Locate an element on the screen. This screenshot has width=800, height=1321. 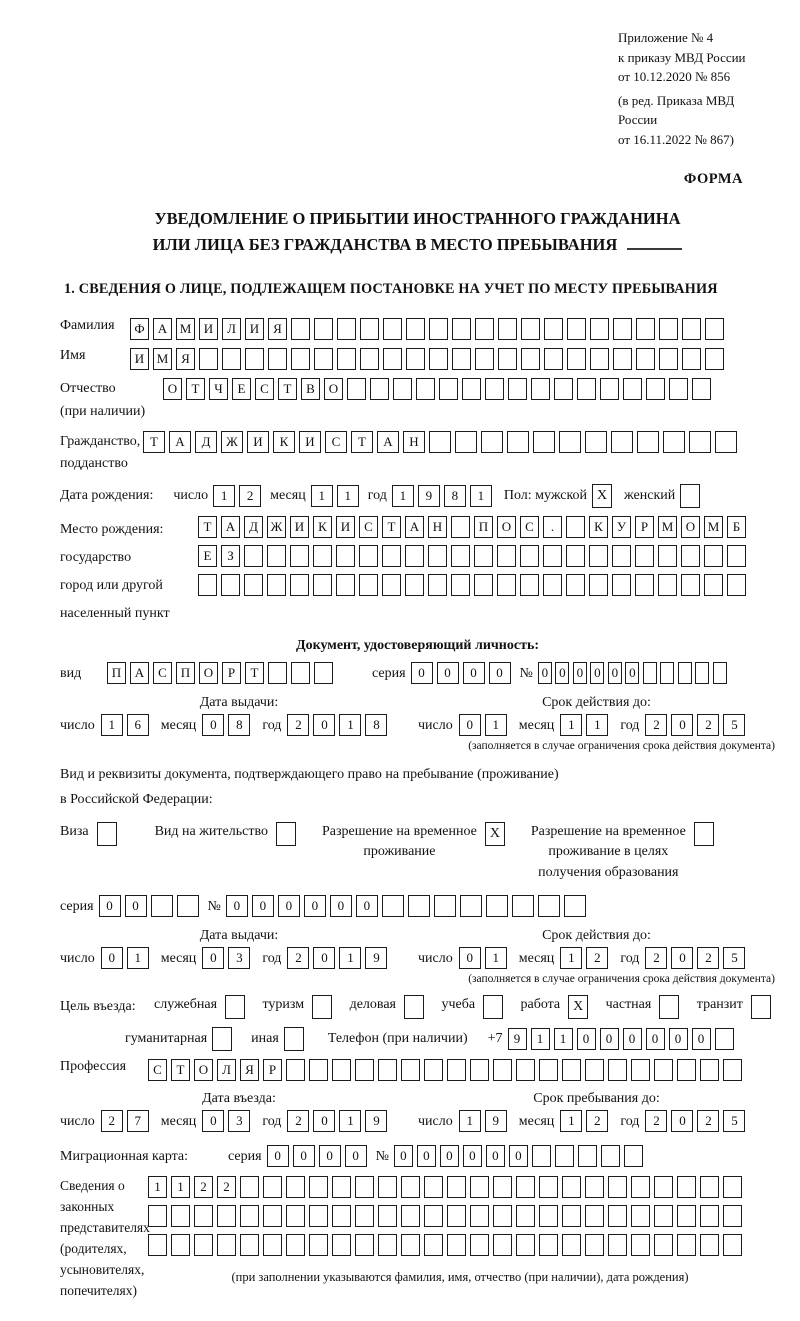
purpose-tourism-checkbox is located at coordinates (324, 1006).